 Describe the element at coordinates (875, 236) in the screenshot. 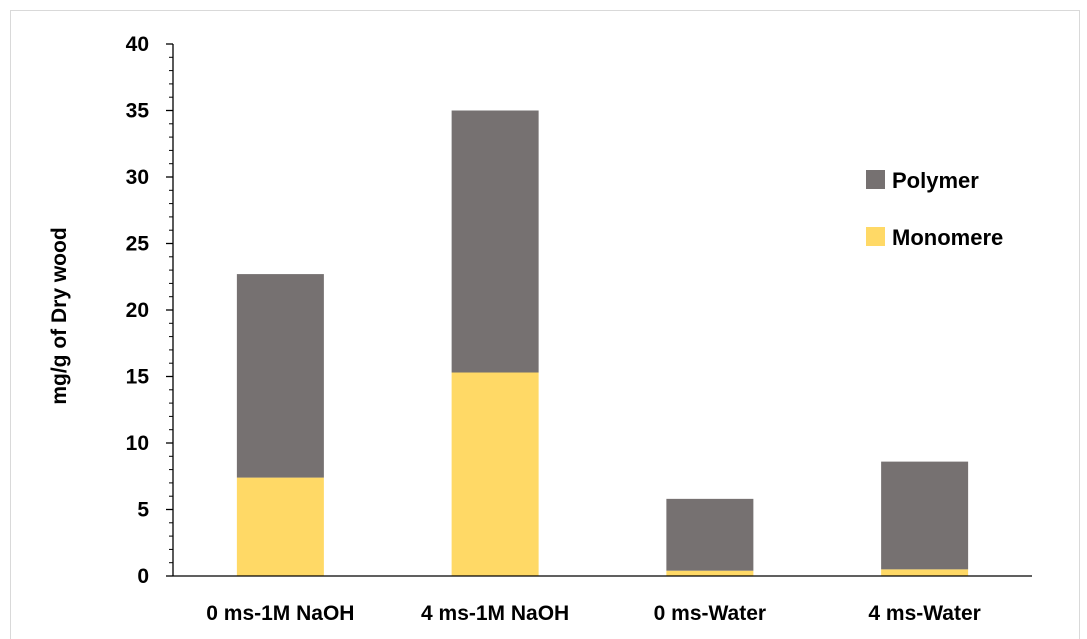

I see `legend-swatch-monomere` at that location.